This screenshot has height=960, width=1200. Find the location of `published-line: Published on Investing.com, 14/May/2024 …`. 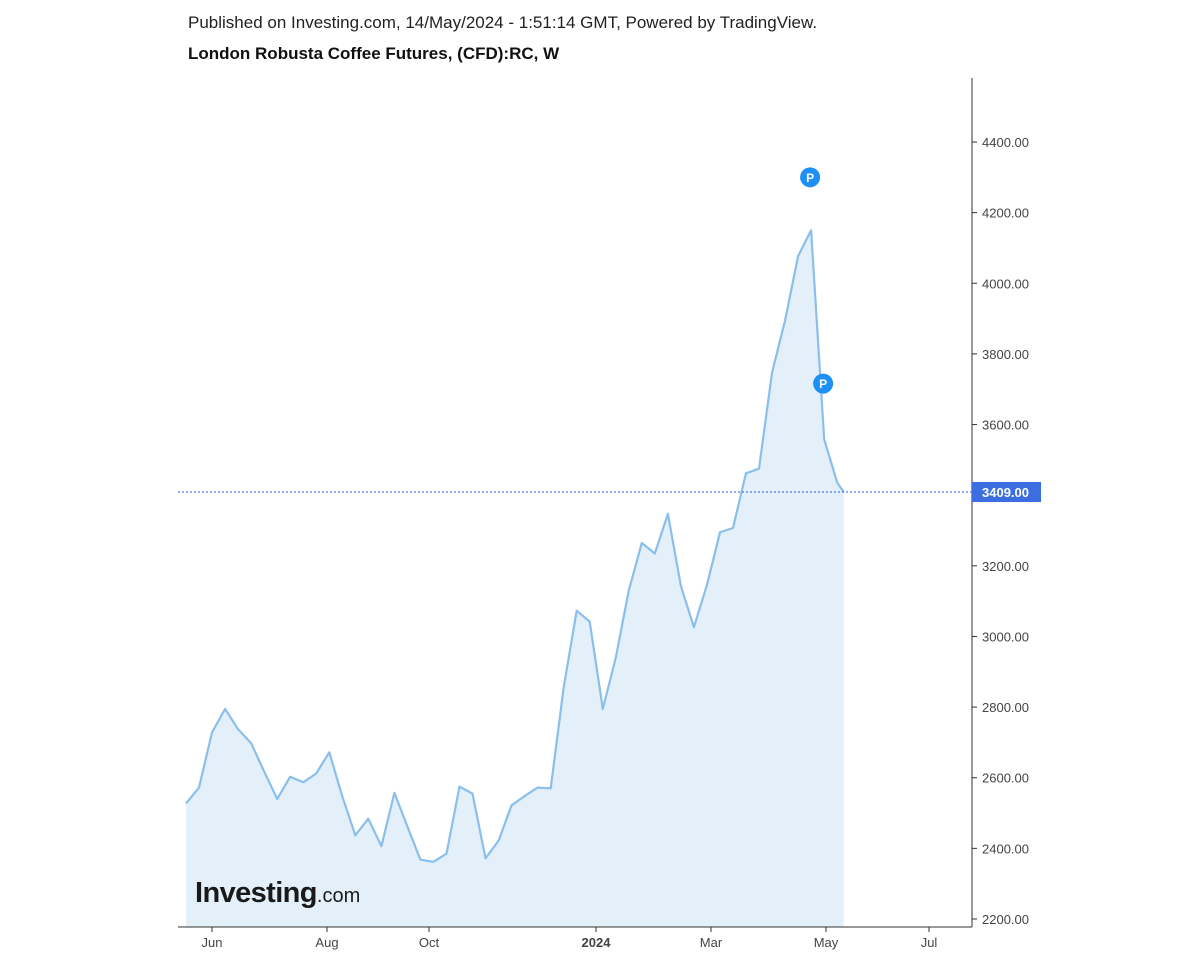

published-line: Published on Investing.com, 14/May/2024 … is located at coordinates (503, 22).